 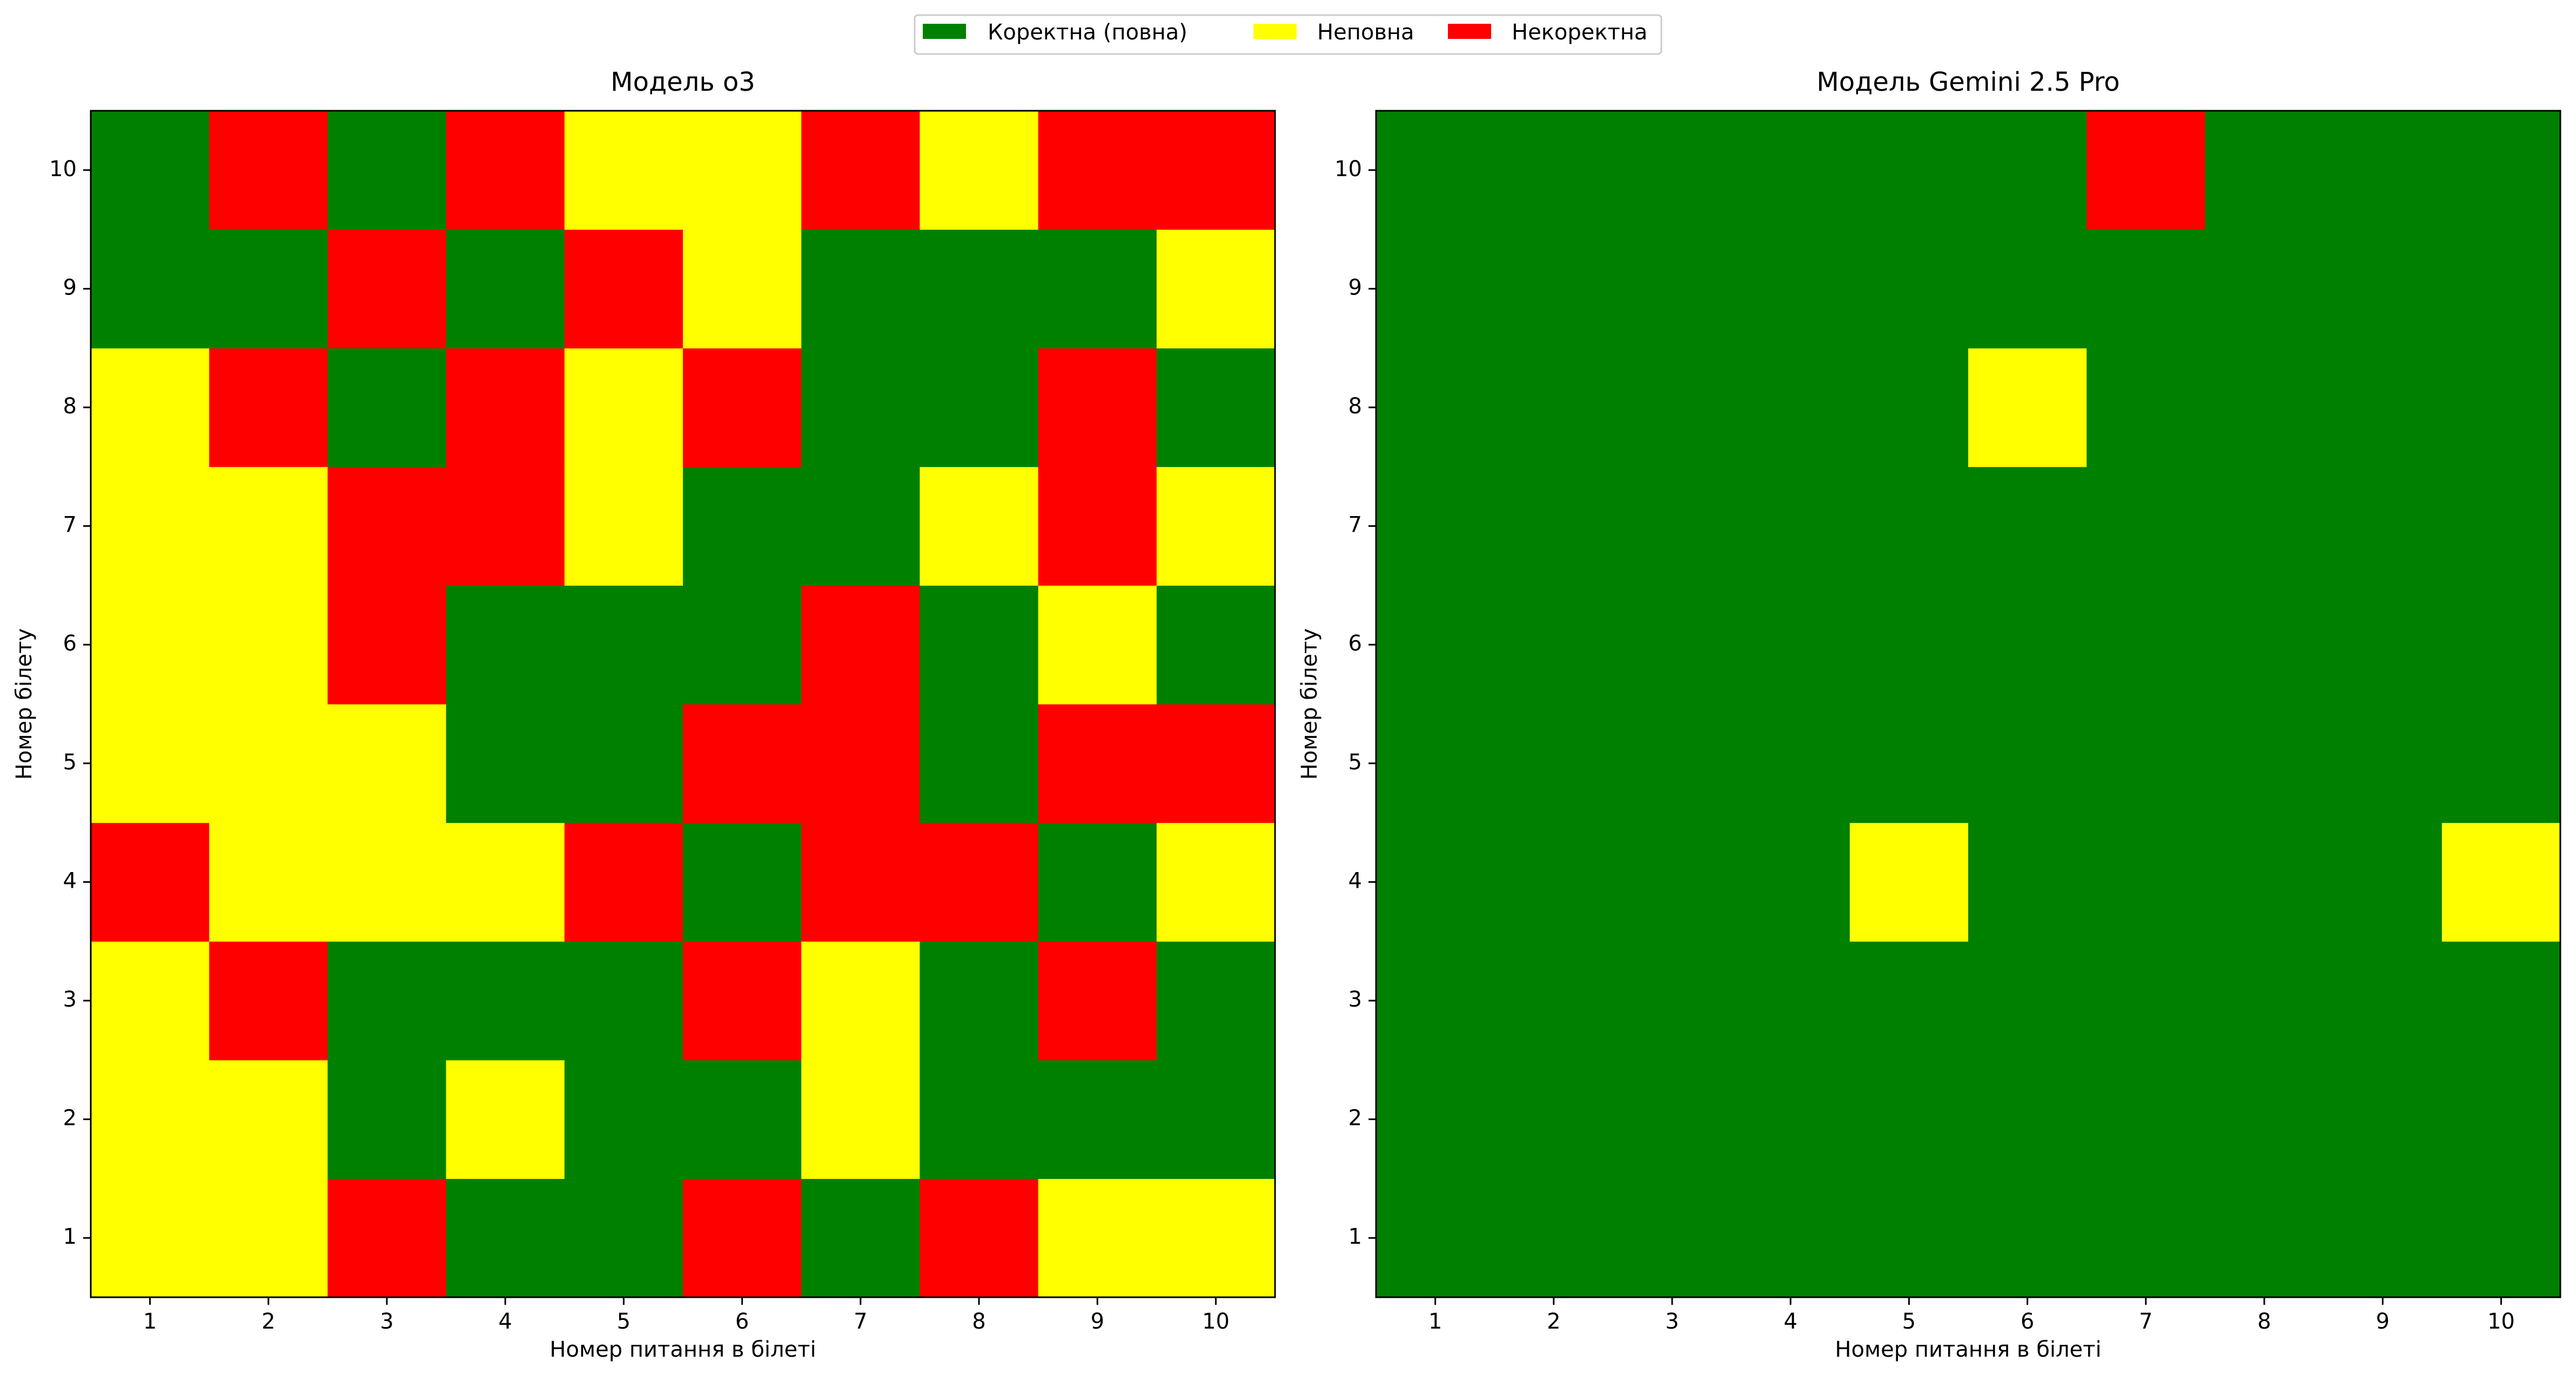 I want to click on x-tick-label-o3-7: 7, so click(x=861, y=1321).